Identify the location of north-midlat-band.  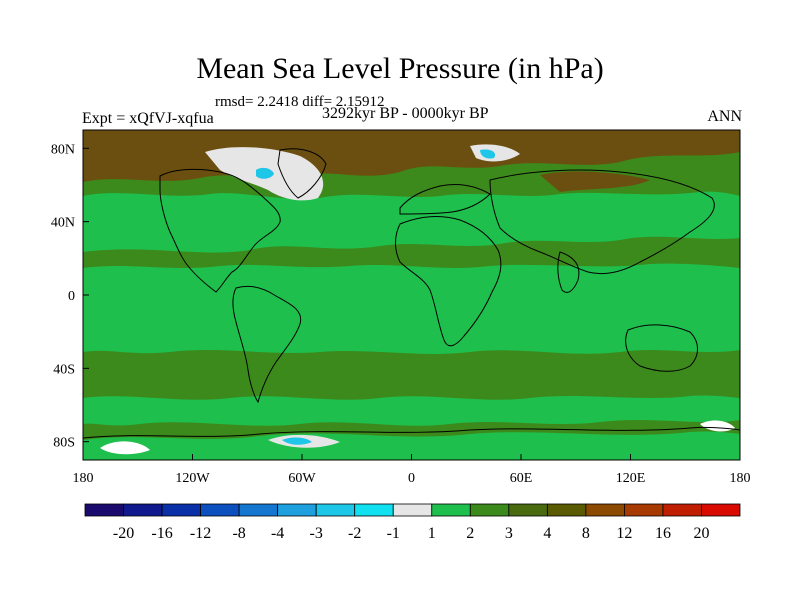
(411, 222).